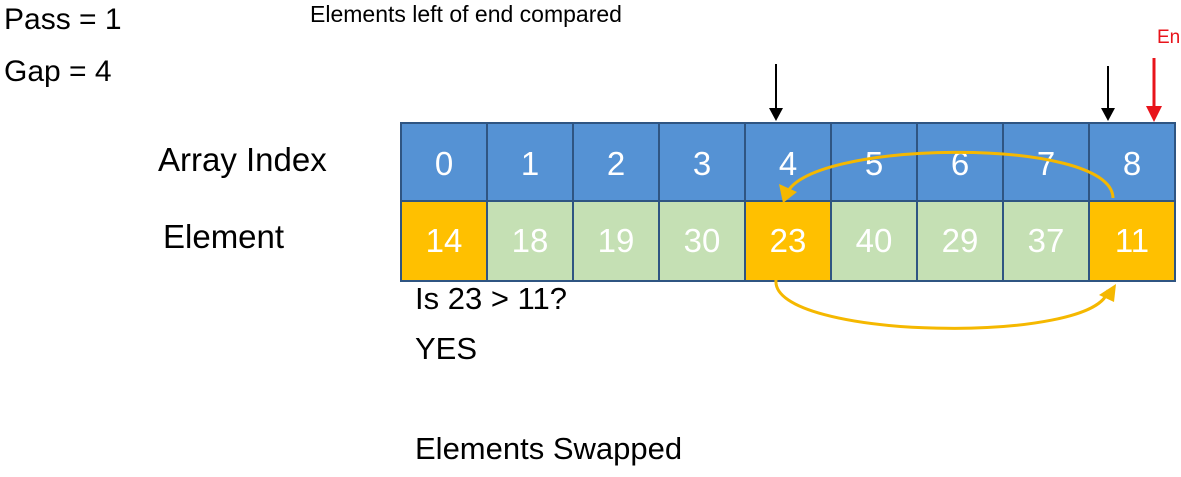  What do you see at coordinates (1132, 241) in the screenshot?
I see `element-cell: 11` at bounding box center [1132, 241].